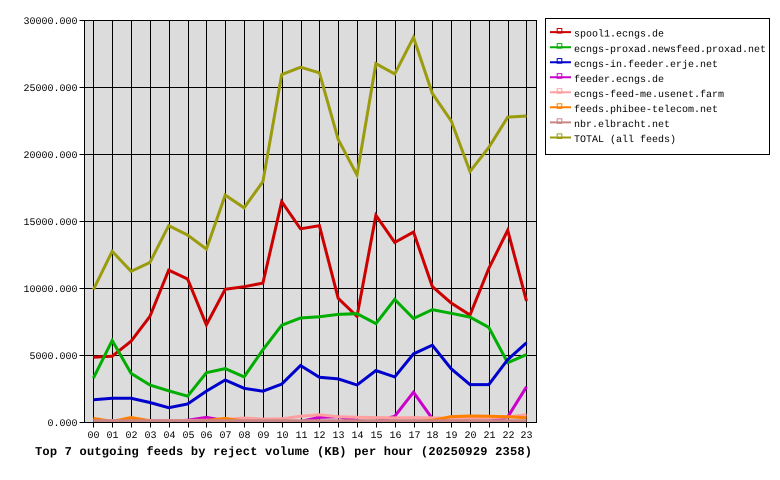 Image resolution: width=780 pixels, height=480 pixels. Describe the element at coordinates (646, 65) in the screenshot. I see `svg-text: ecngs-in.feeder.erje.net` at that location.